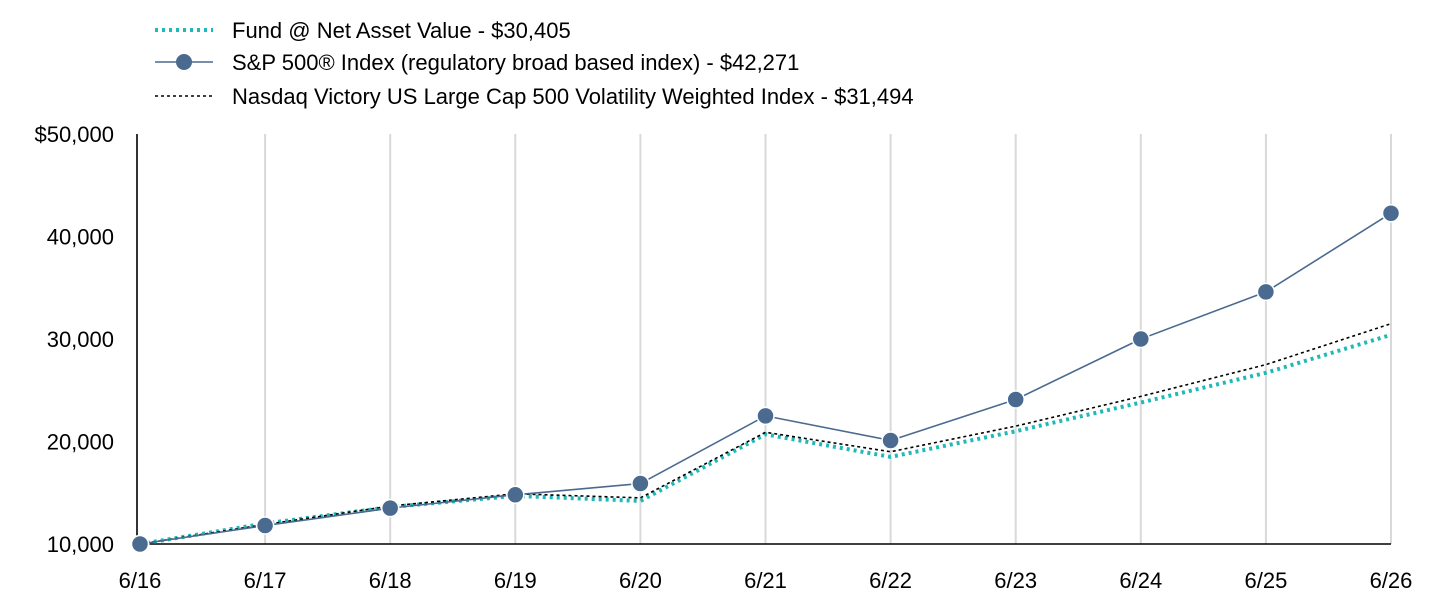 This screenshot has height=610, width=1436. I want to click on x-tick-label: 6/17, so click(265, 580).